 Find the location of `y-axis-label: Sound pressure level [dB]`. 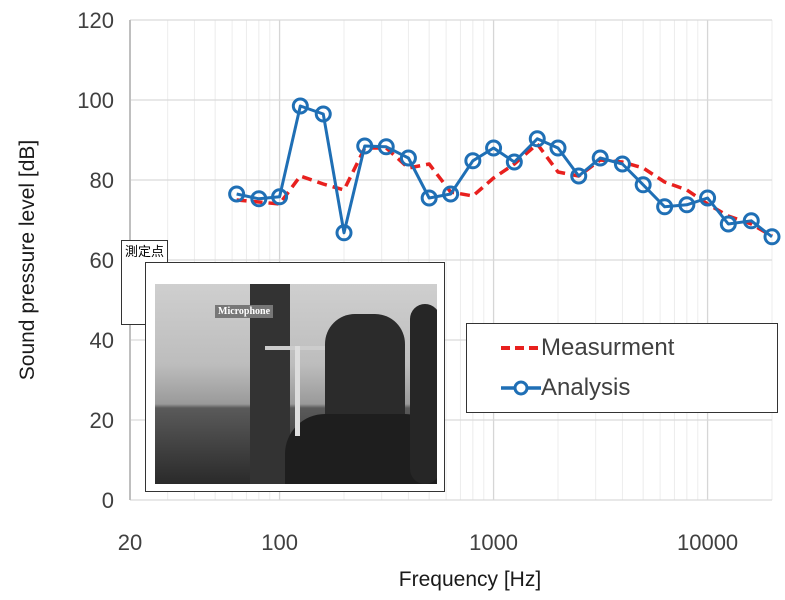

y-axis-label: Sound pressure level [dB] is located at coordinates (27, 260).